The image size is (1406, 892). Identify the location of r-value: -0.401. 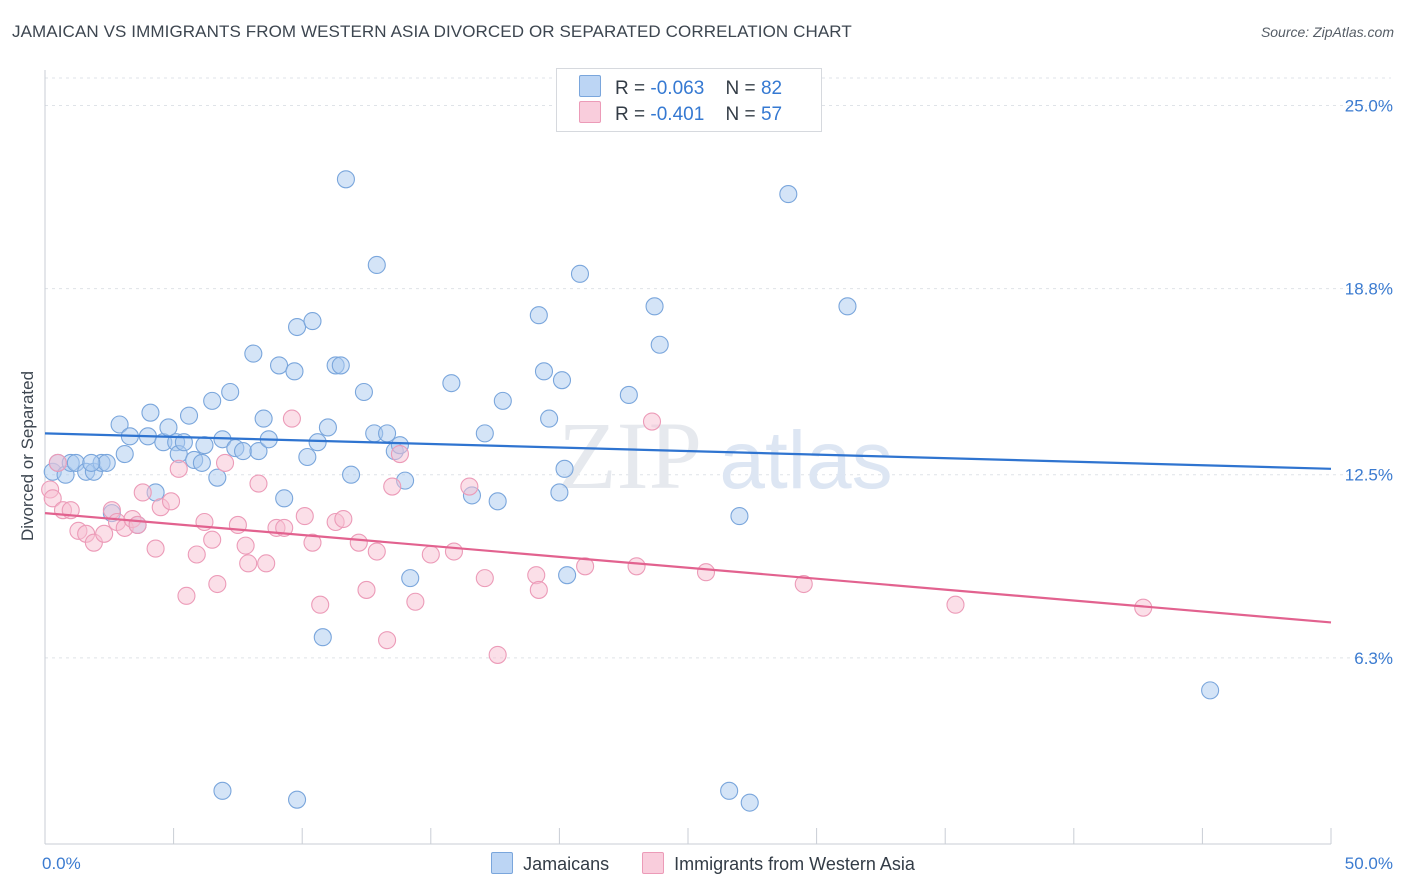
(677, 114).